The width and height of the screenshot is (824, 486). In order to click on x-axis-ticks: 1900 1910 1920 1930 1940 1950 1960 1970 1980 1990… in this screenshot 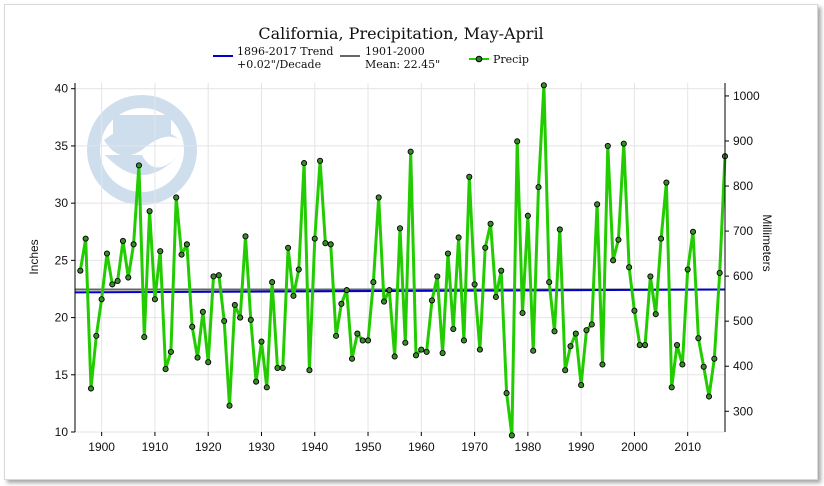, I will do `click(394, 443)`.